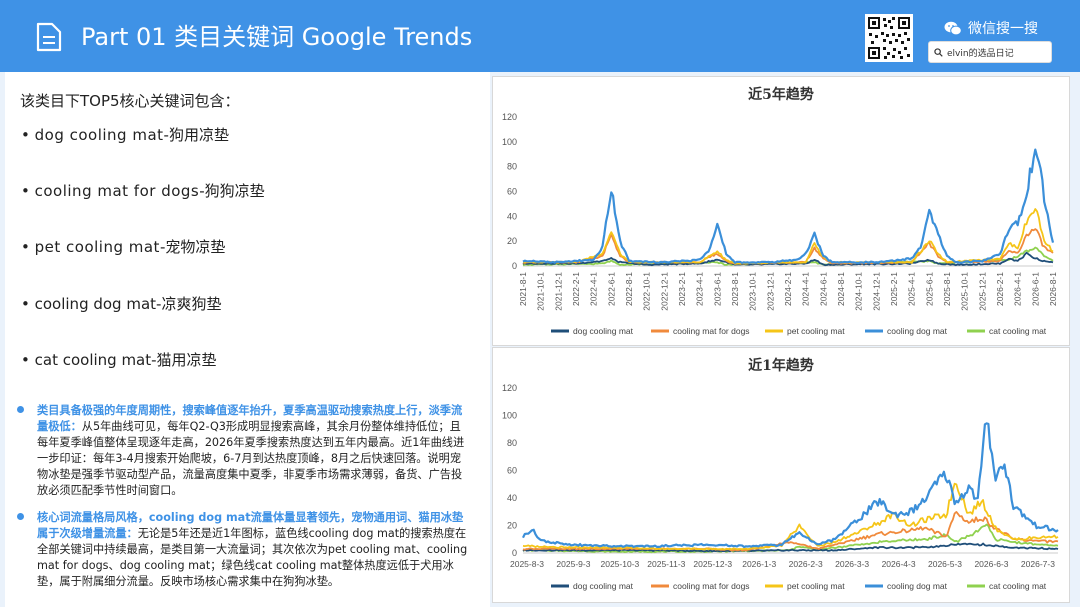  Describe the element at coordinates (790, 531) in the screenshot. I see `series-line-cooling-mat-for-dogs` at that location.